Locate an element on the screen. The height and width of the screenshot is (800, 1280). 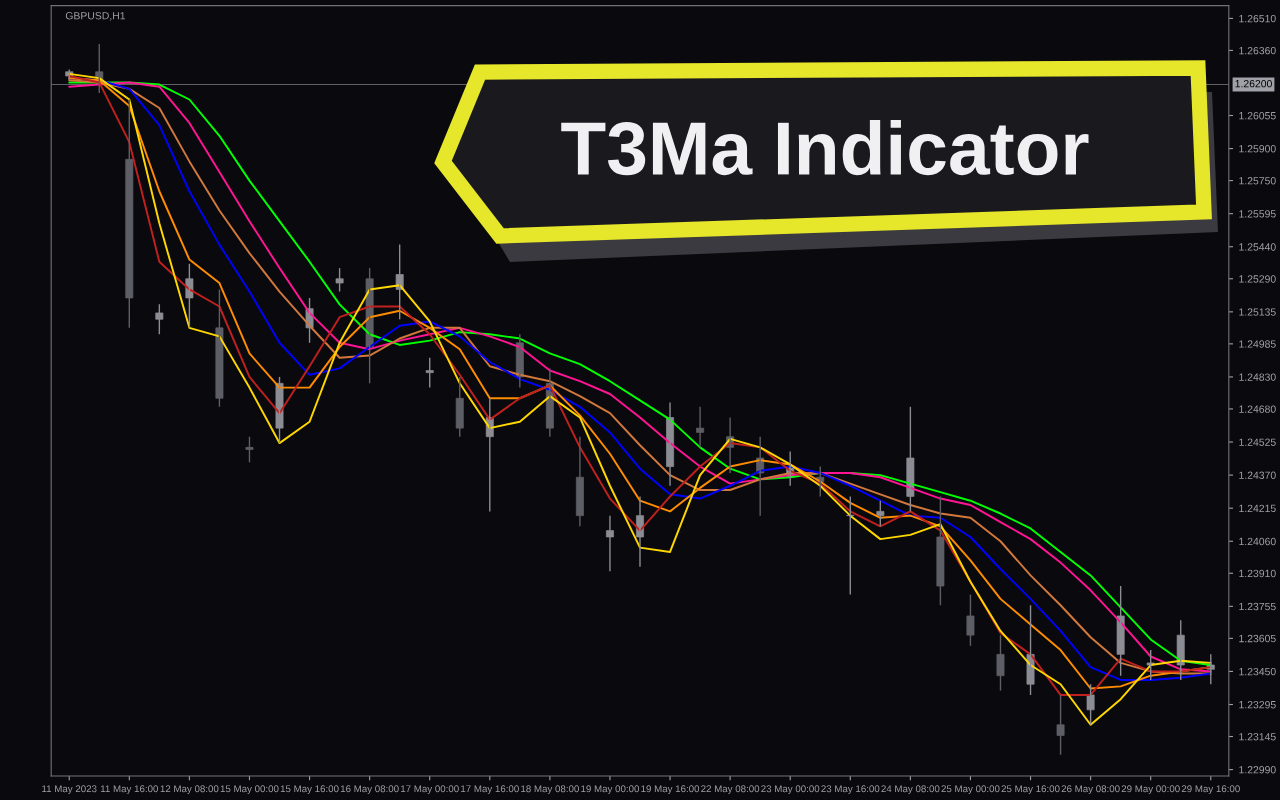
x-tick-label: 26 May 08:00 is located at coordinates (1090, 790).